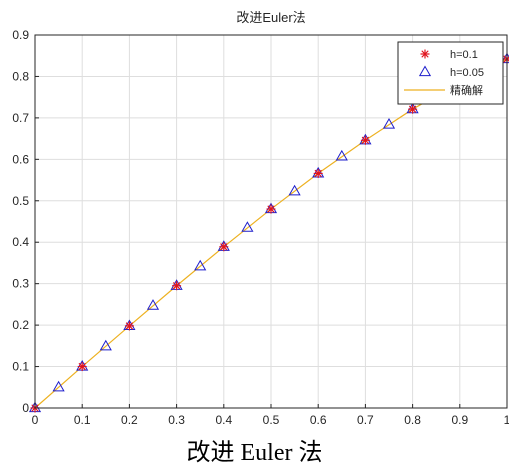 Image resolution: width=509 pixels, height=470 pixels. Describe the element at coordinates (270, 17) in the screenshot. I see `chart-title: 改进Euler法` at that location.